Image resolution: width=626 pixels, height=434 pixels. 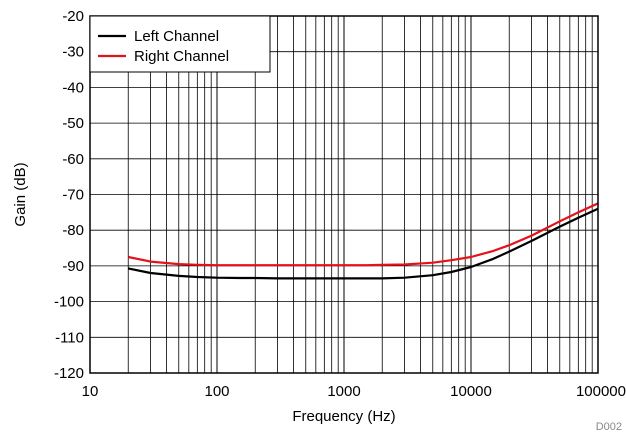 I want to click on y-tick-label: -40, so click(x=73, y=87).